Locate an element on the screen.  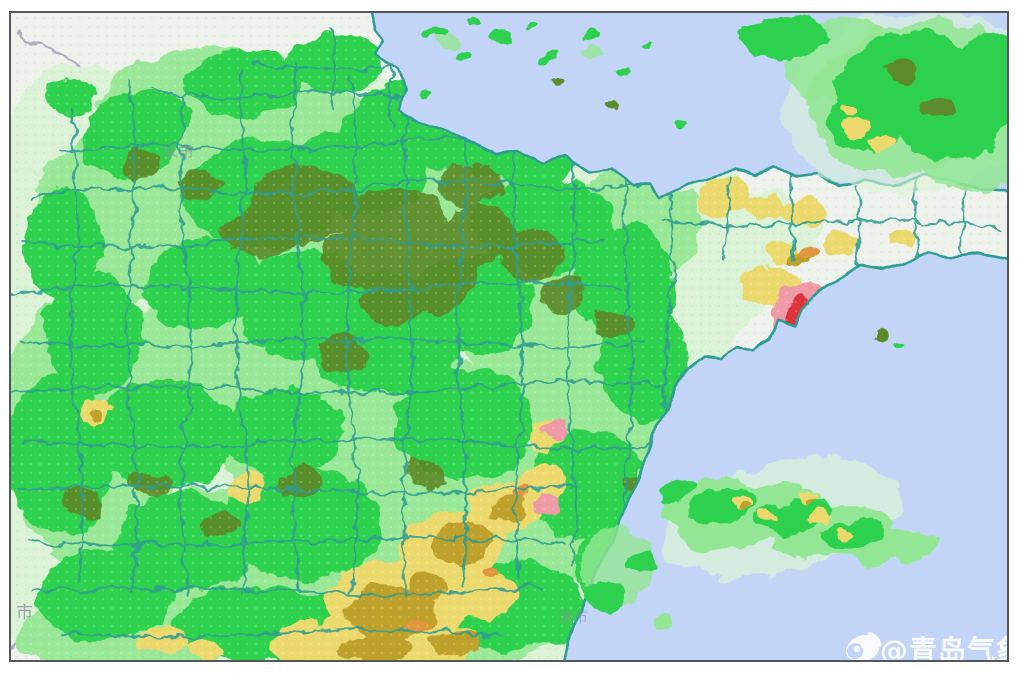
weibo-icon is located at coordinates (863, 645).